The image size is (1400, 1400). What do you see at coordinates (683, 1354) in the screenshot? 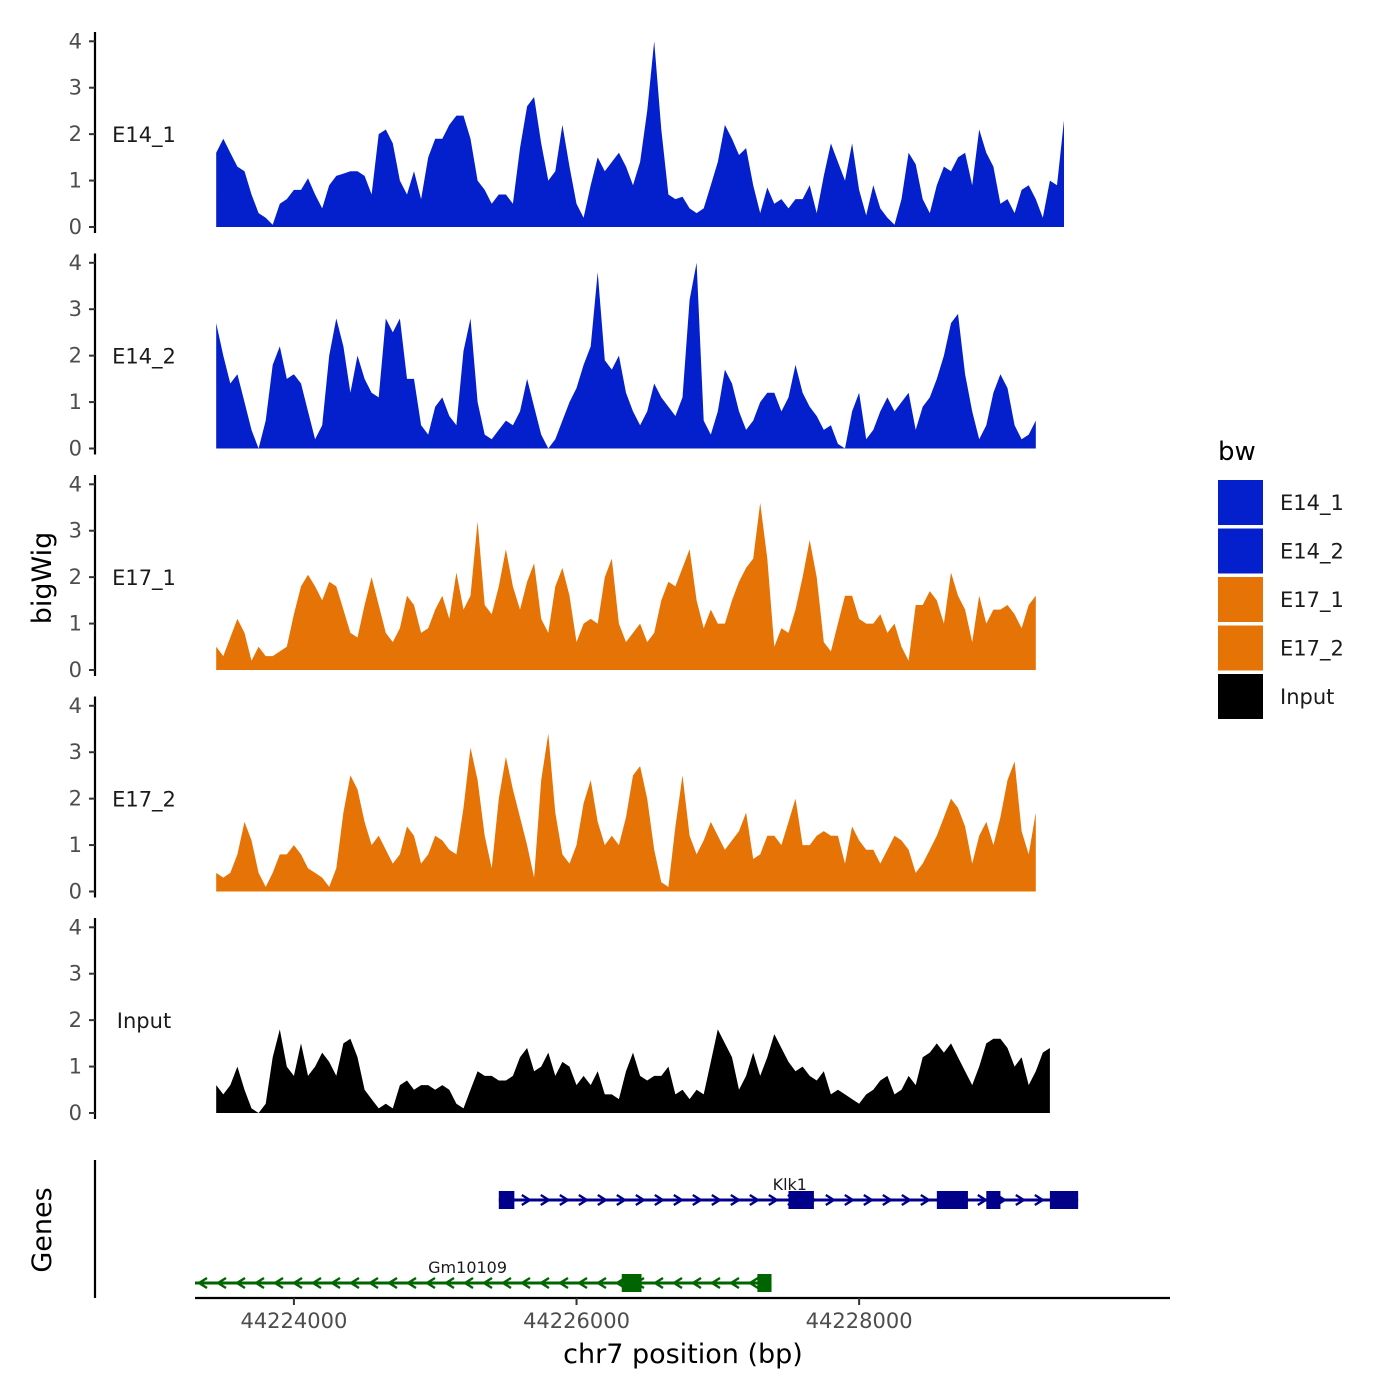
I see `x-axis-title: chr7 position (bp)` at bounding box center [683, 1354].